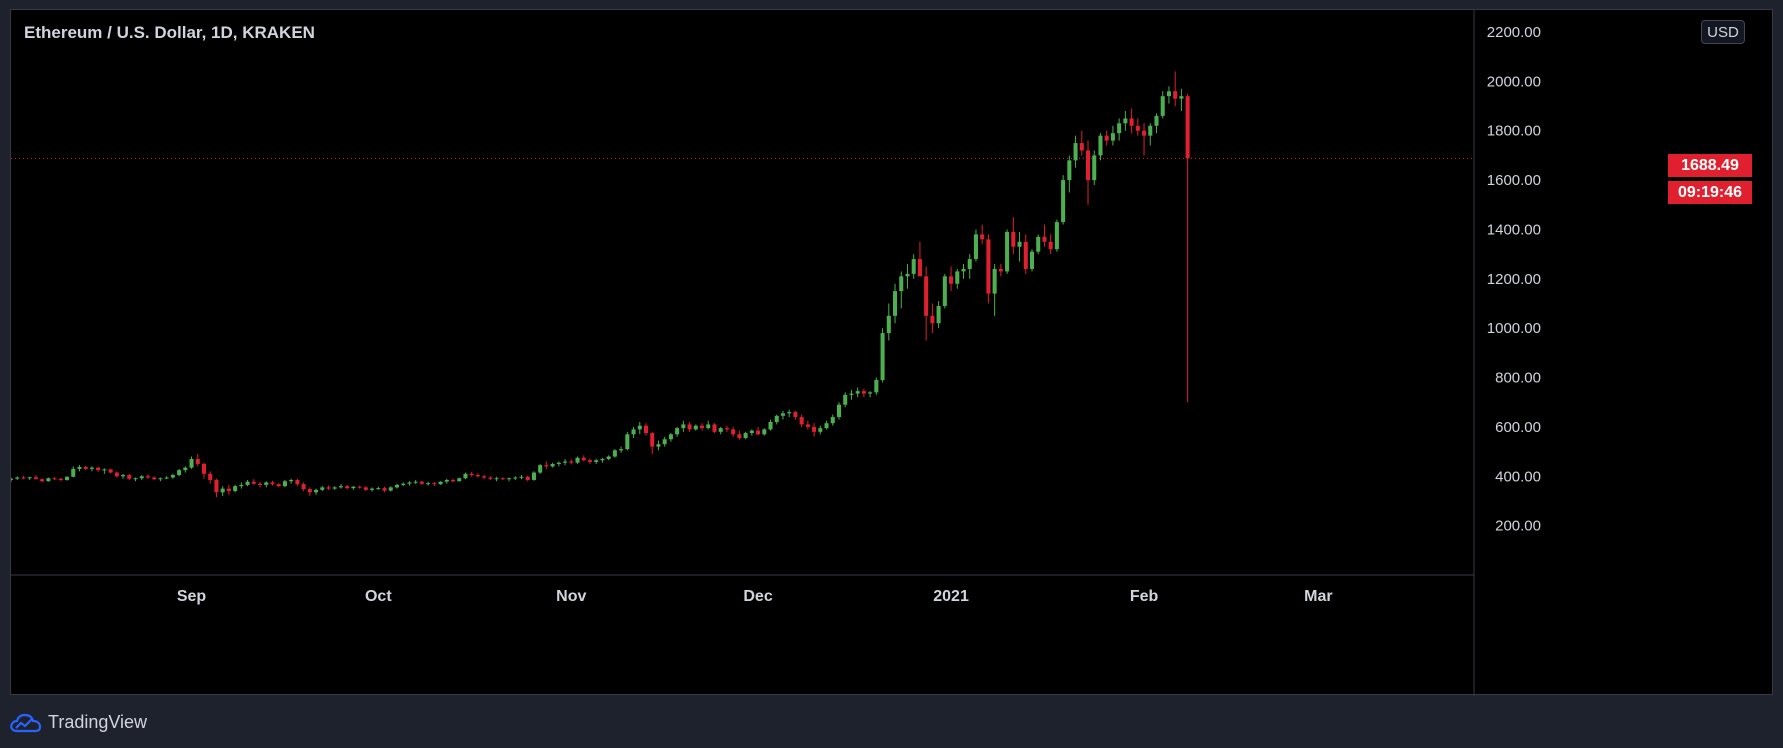 Image resolution: width=1783 pixels, height=748 pixels. I want to click on price-tick-label: 200.00, so click(1518, 526).